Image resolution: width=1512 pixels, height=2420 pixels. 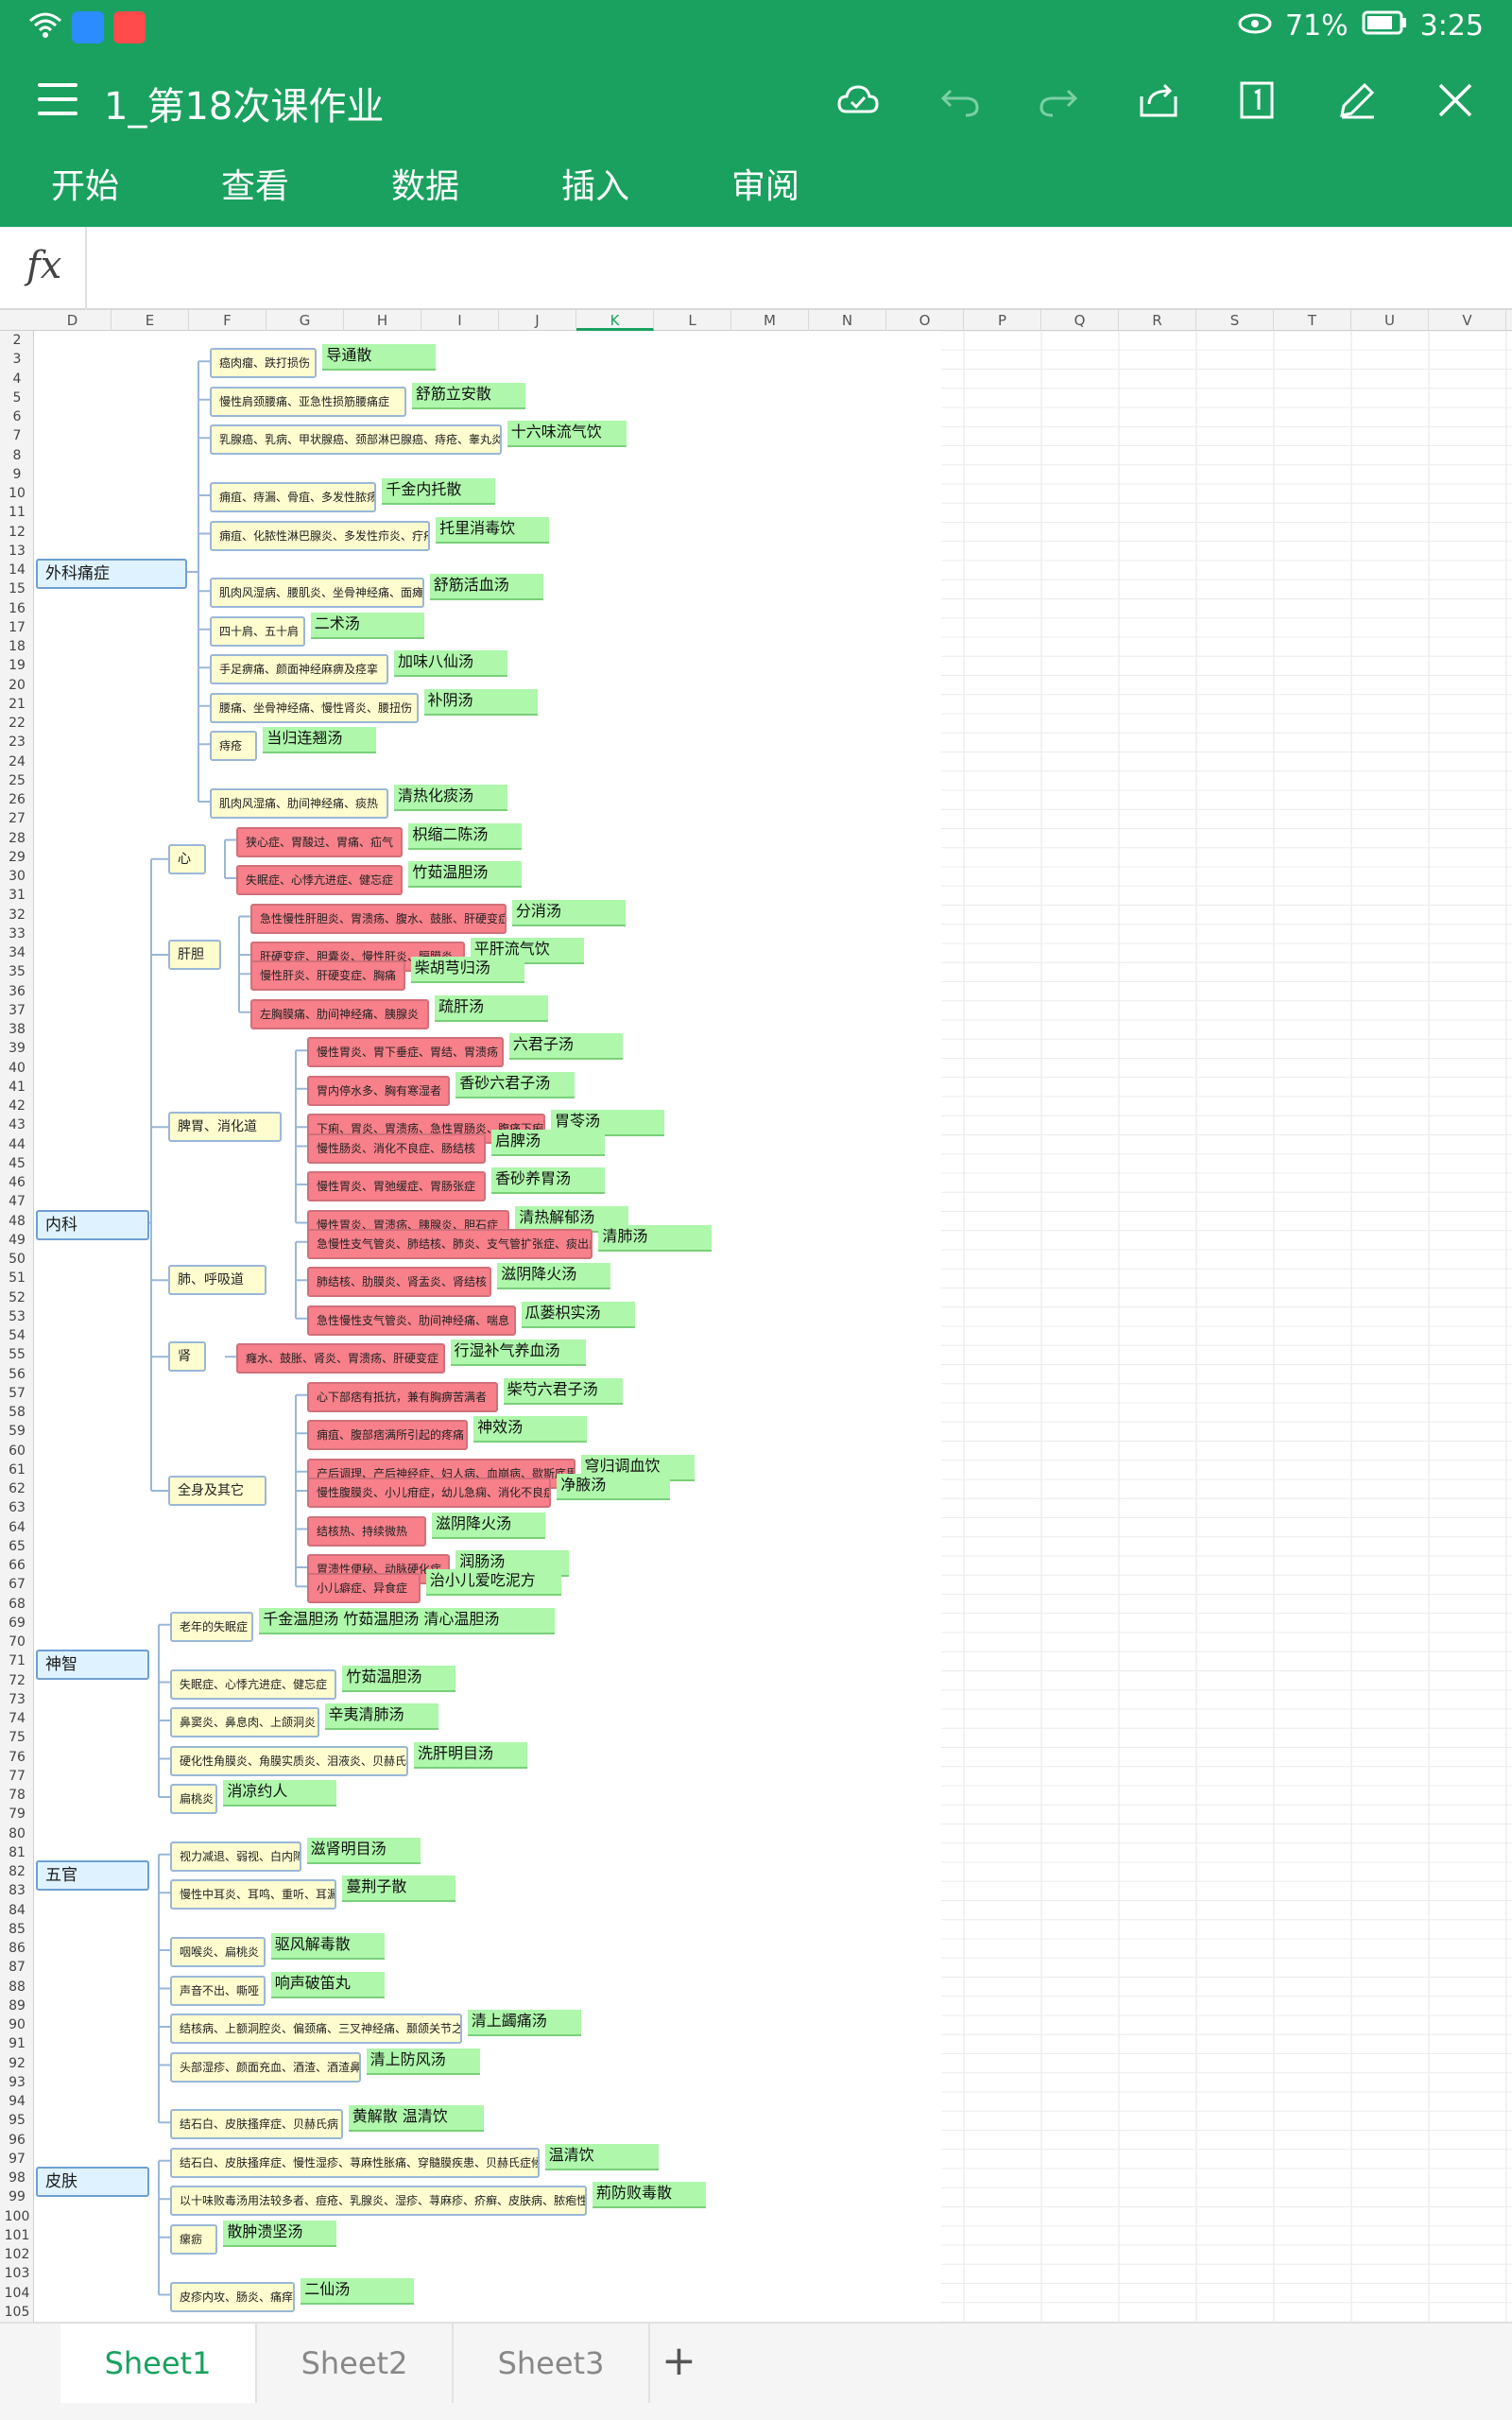 What do you see at coordinates (17, 761) in the screenshot?
I see `row-header-24: 24` at bounding box center [17, 761].